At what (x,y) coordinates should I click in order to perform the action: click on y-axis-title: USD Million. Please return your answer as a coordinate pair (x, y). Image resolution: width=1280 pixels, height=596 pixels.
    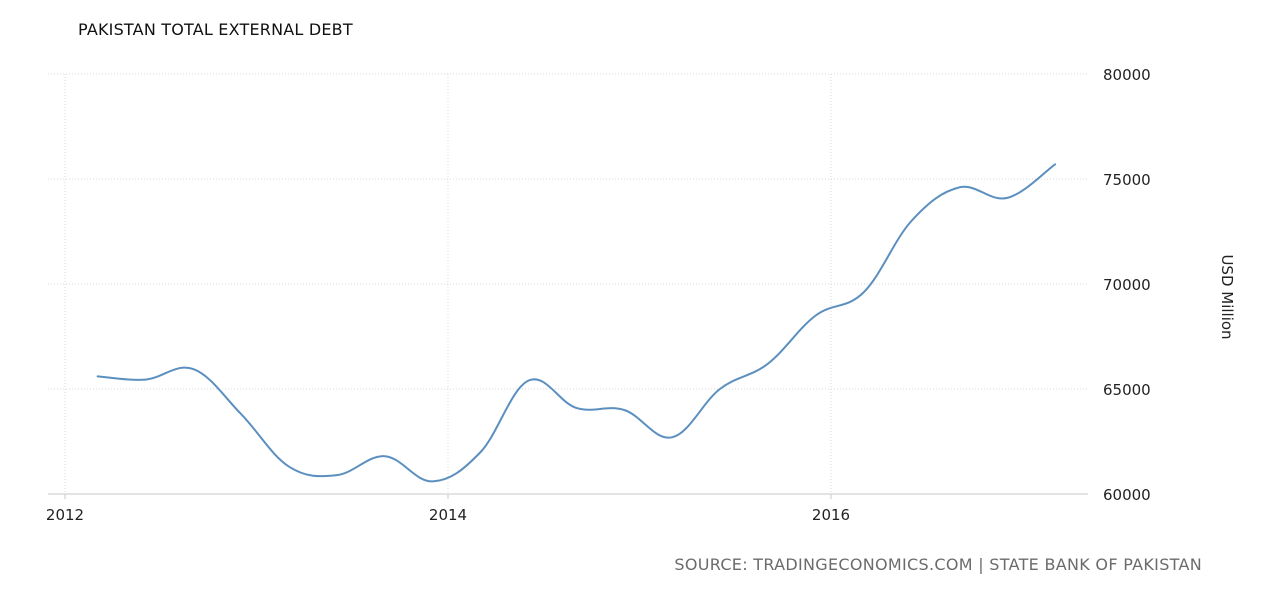
    Looking at the image, I should click on (1227, 296).